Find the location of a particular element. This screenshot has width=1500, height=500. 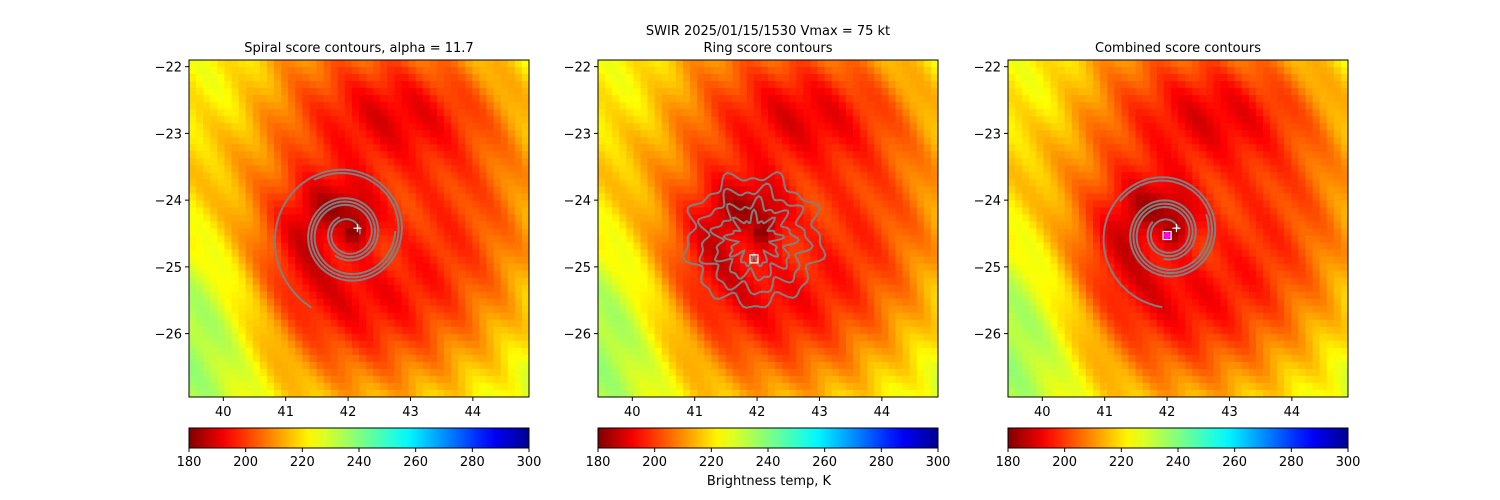

colorbar-2: 180 200 220 240 260 280 300 is located at coordinates (768, 448).